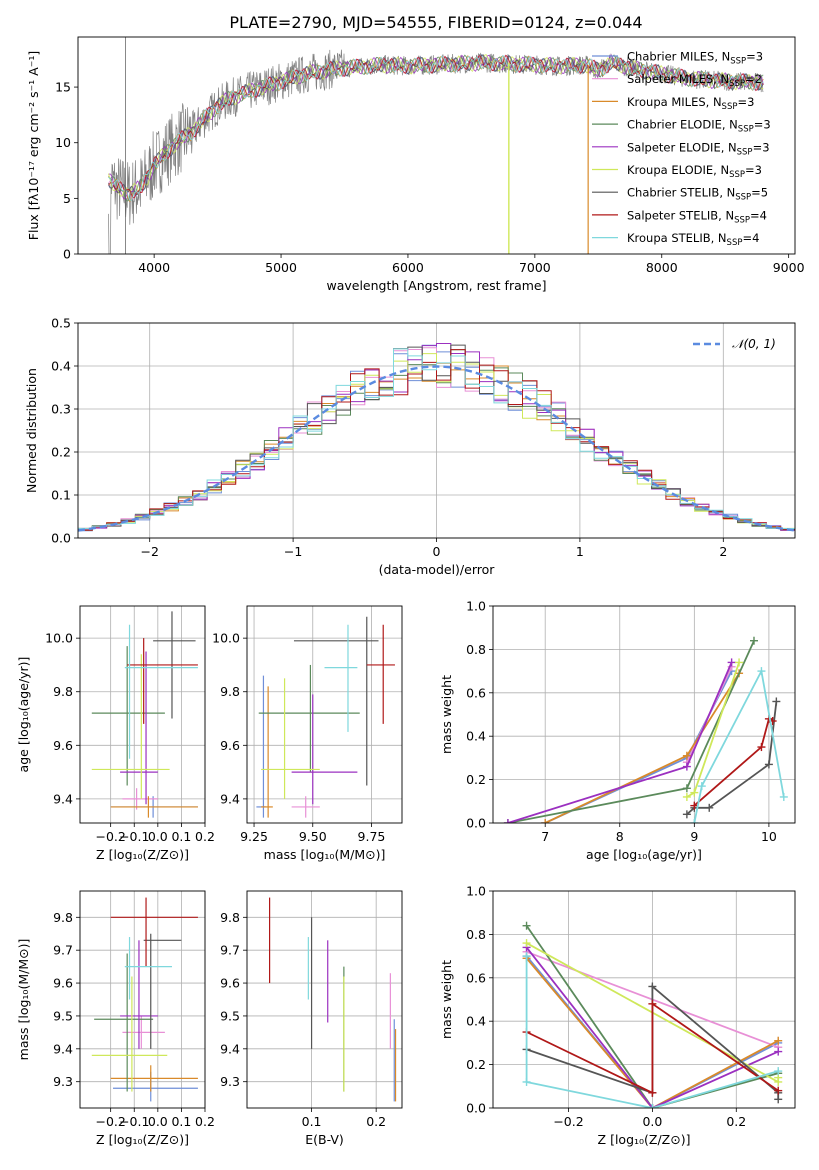 This screenshot has width=819, height=1170. What do you see at coordinates (680, 215) in the screenshot?
I see `legend-label: Salpeter STELIB, N` at bounding box center [680, 215].